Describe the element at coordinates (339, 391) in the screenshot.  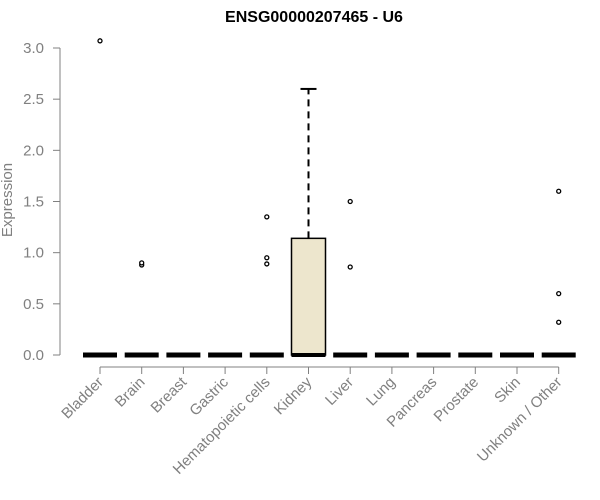
I see `x-tick-label: Liver` at that location.